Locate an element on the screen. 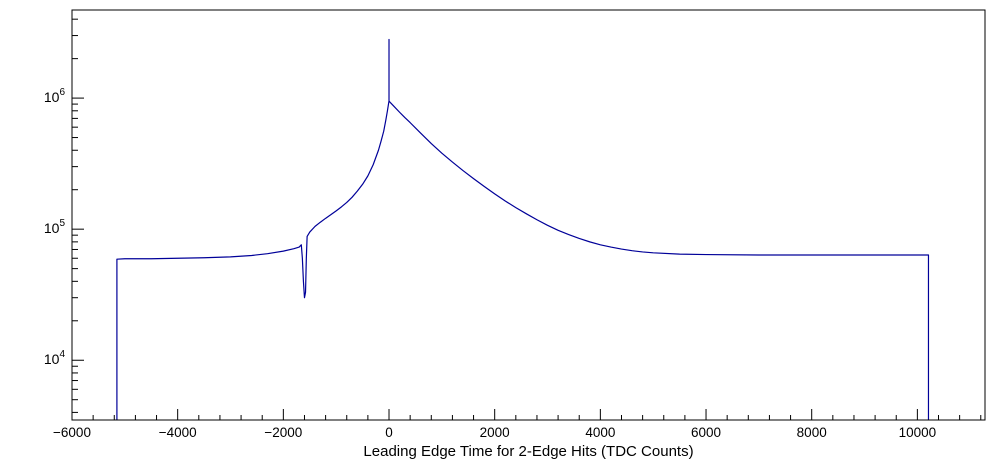  x-tick-label: −2000 is located at coordinates (283, 432).